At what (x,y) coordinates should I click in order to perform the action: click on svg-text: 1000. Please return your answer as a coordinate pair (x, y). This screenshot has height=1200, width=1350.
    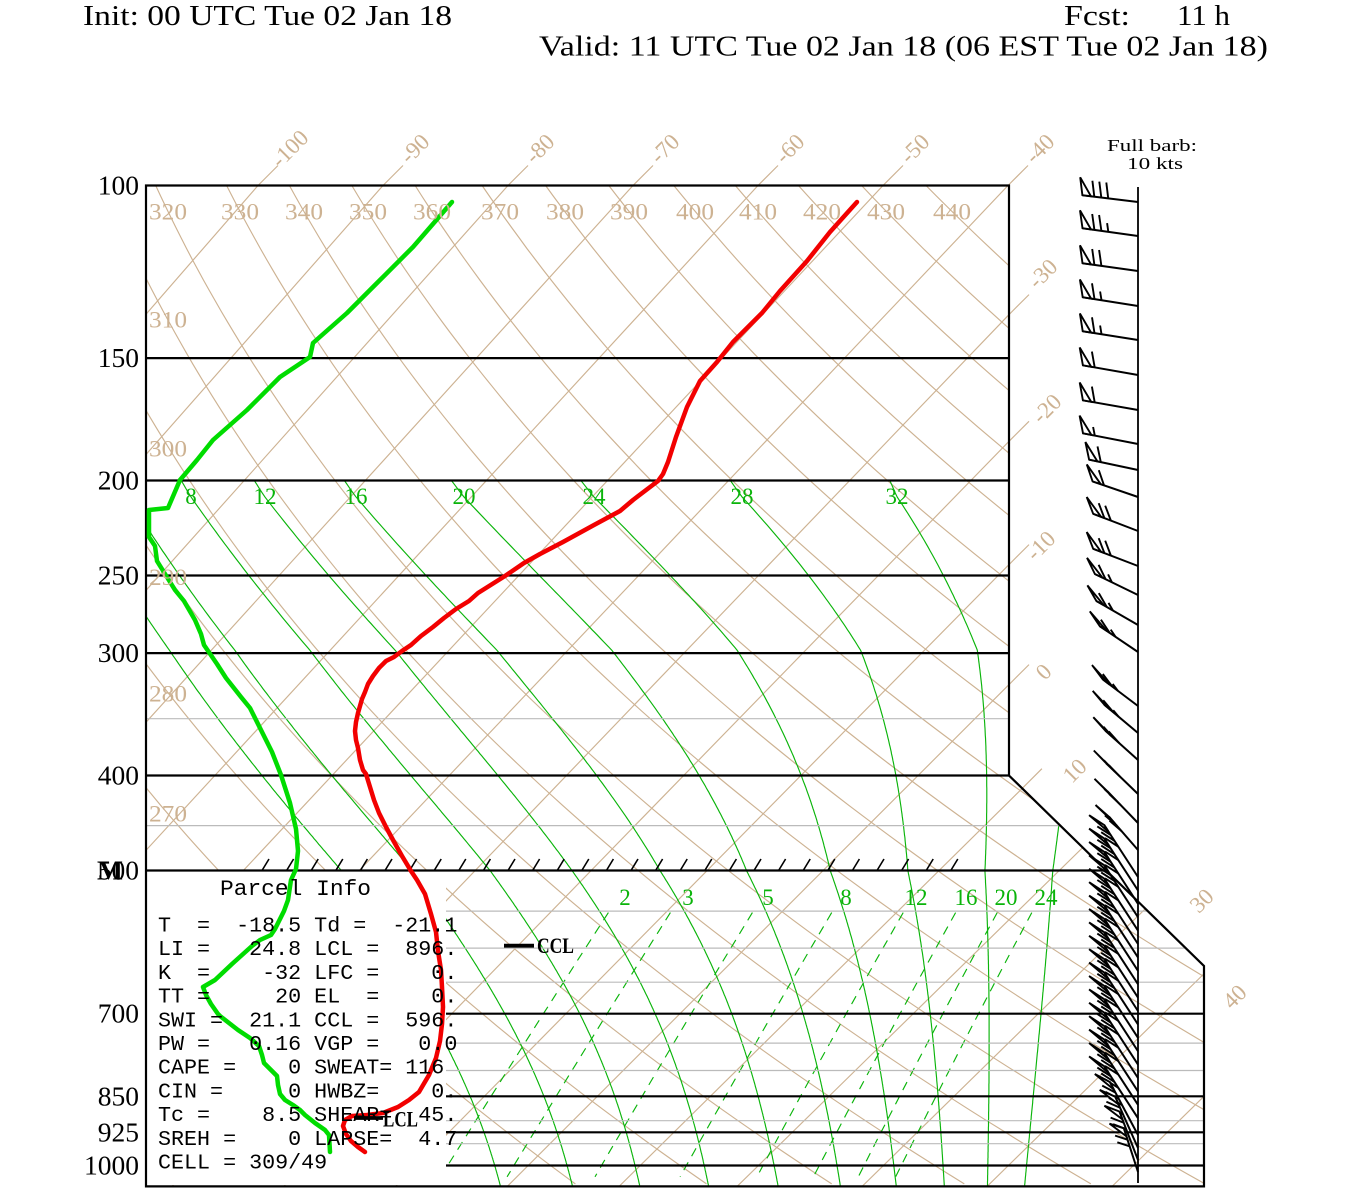
    Looking at the image, I should click on (111, 1165).